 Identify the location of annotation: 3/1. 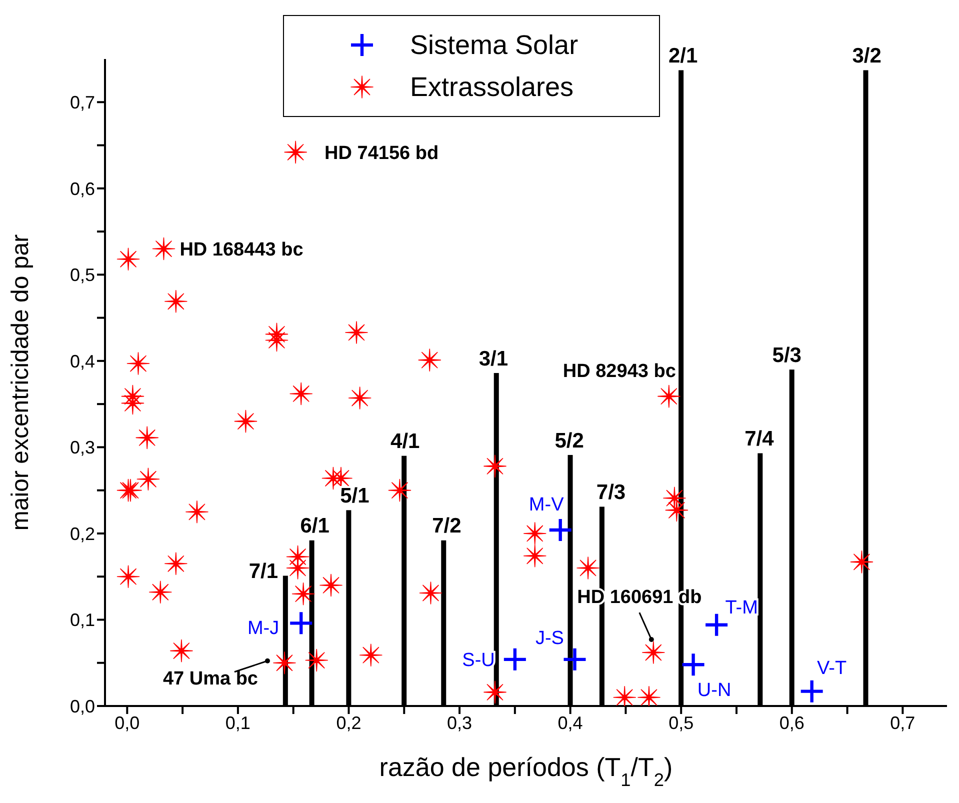
(493, 358).